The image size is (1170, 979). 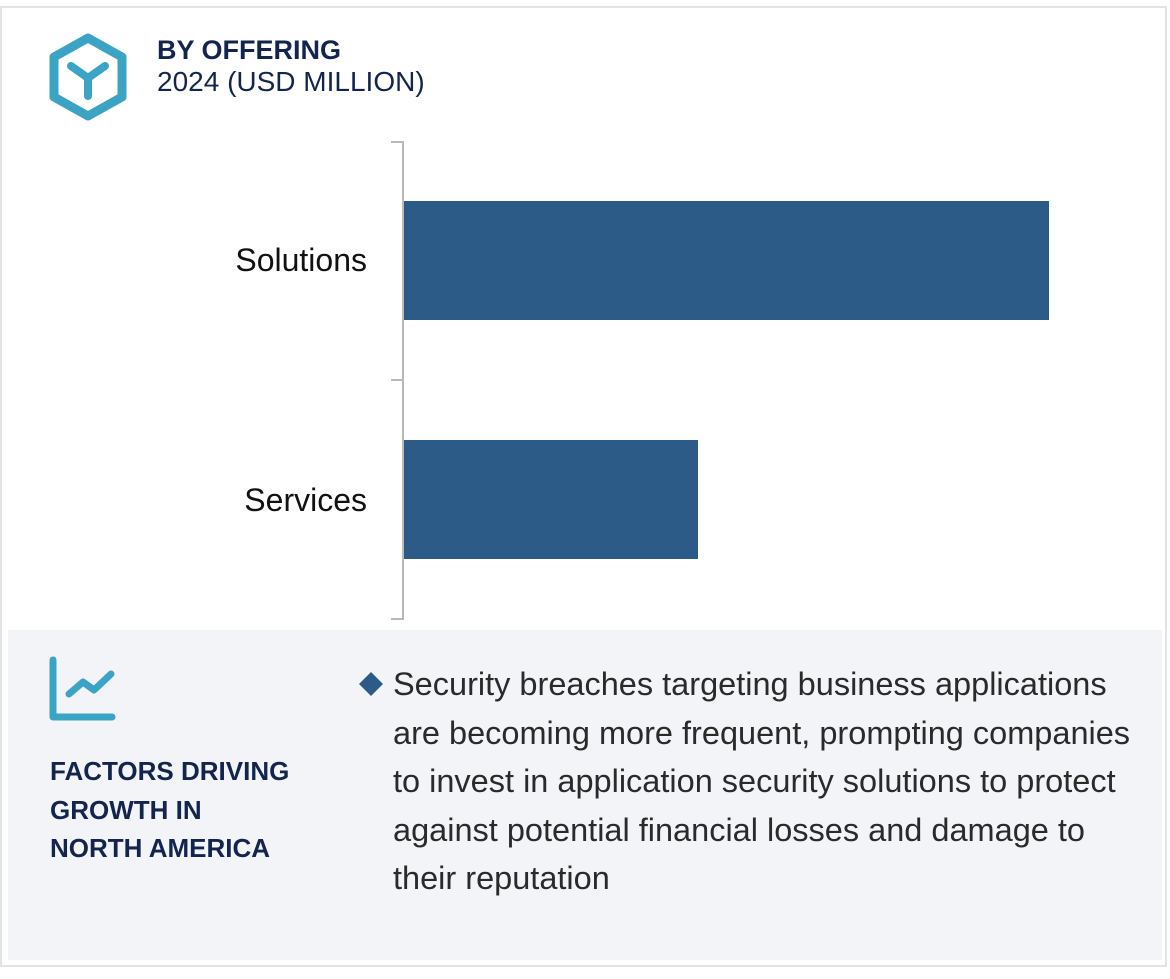 What do you see at coordinates (88, 77) in the screenshot?
I see `hexagon-y-icon` at bounding box center [88, 77].